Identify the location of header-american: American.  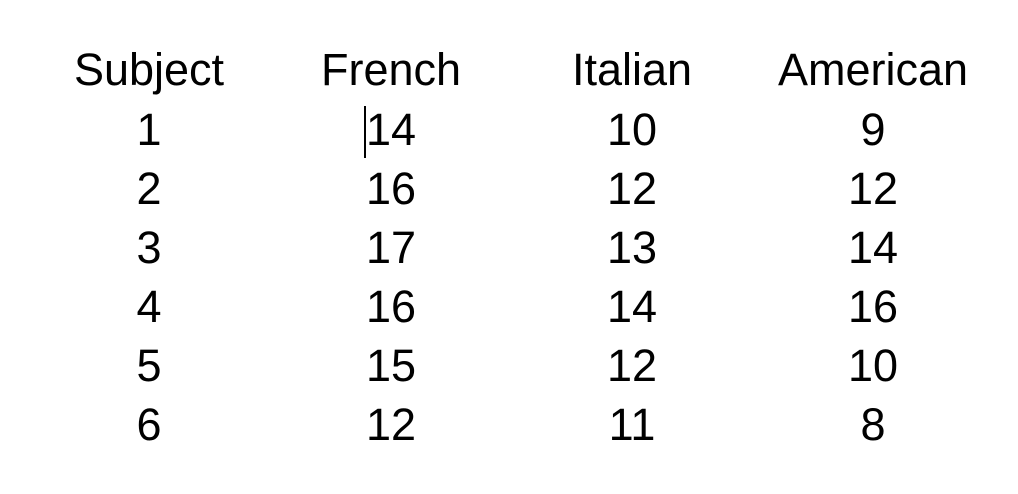
(873, 69).